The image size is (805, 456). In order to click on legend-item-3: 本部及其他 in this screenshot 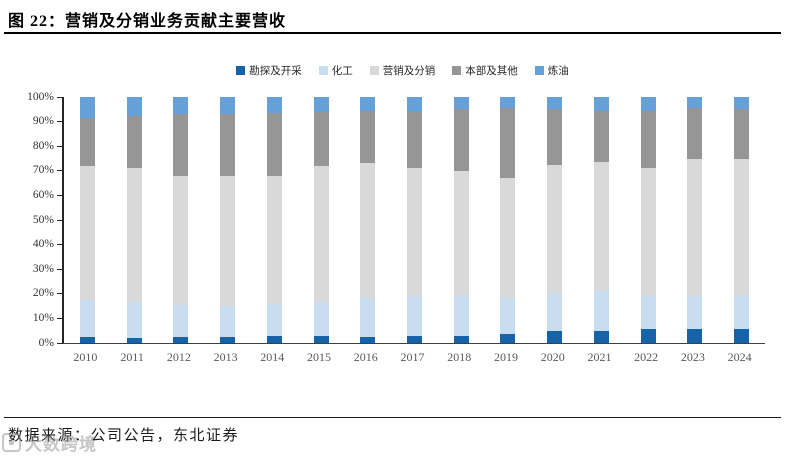, I will do `click(485, 70)`.